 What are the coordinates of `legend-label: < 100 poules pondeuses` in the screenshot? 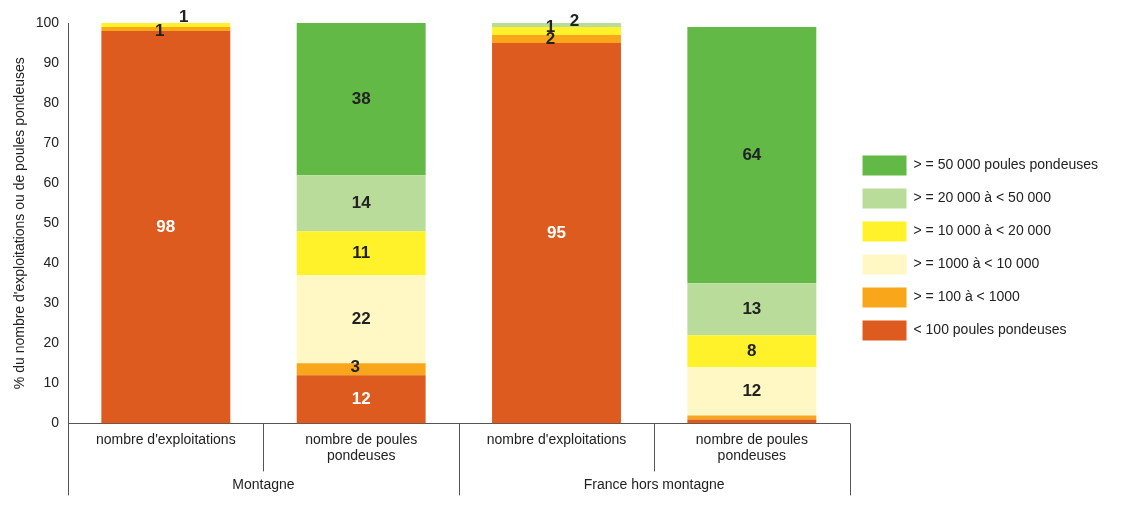 It's located at (990, 329).